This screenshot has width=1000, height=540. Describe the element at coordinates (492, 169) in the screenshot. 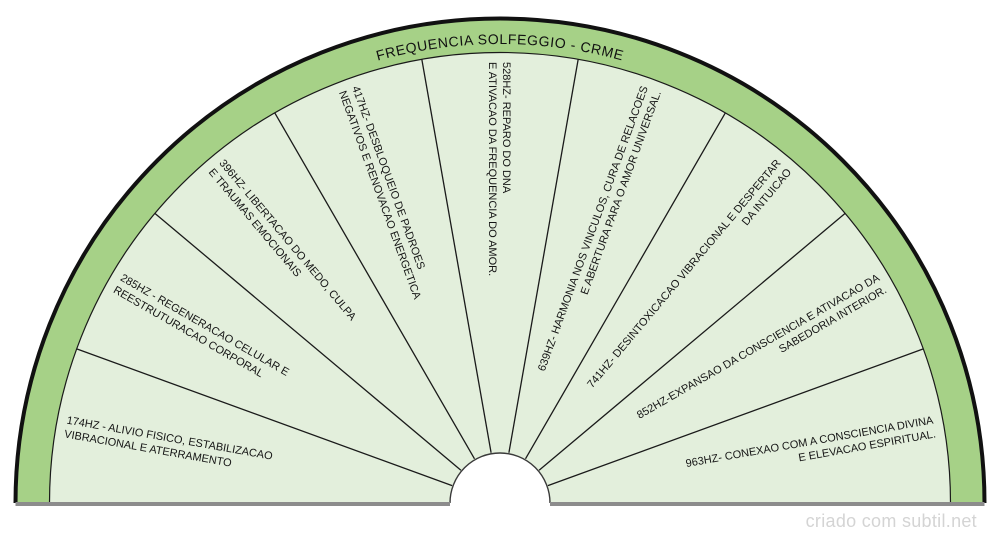

I see `sector-label-line2: E ATIVACAO DA FREQUENCIA DO AMOR.` at that location.